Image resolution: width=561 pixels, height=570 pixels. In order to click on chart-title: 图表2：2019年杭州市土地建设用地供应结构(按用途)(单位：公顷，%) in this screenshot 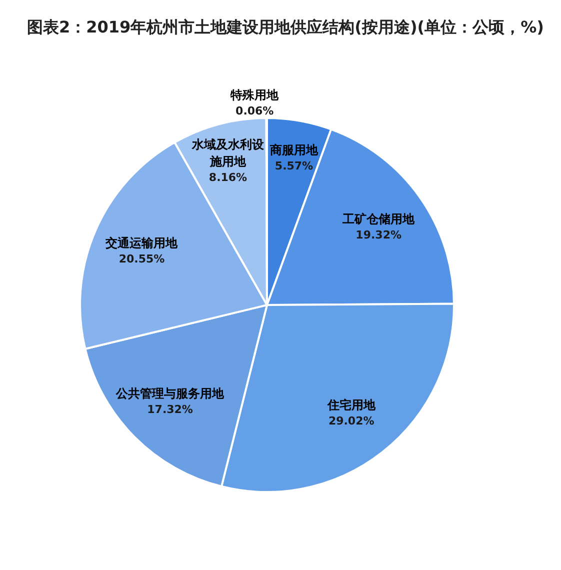, I will do `click(285, 27)`.